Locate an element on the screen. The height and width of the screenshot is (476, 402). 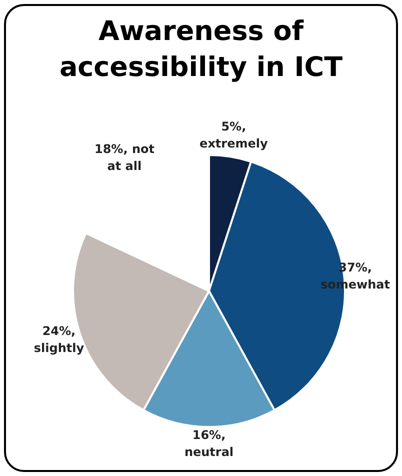
data-label: 24%, is located at coordinates (59, 331).